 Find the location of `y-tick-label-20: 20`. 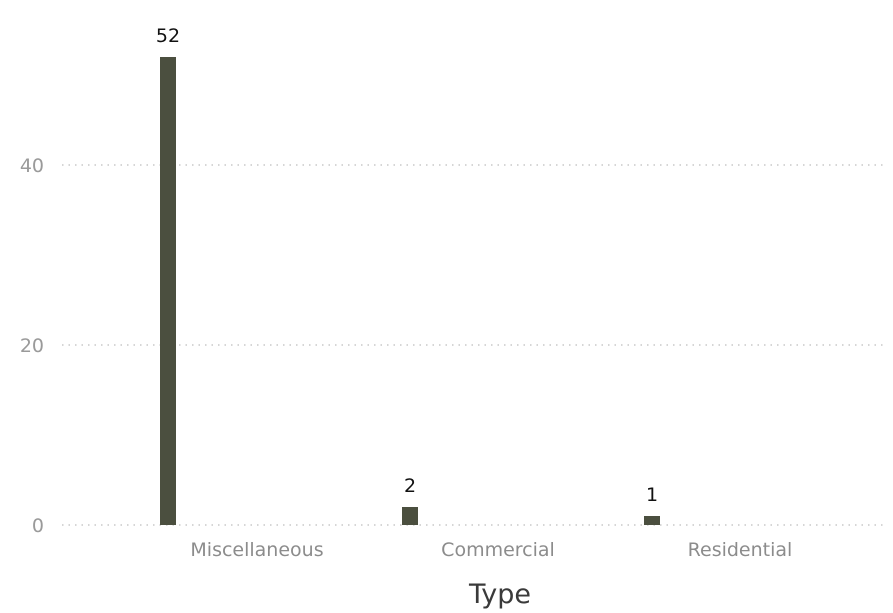

y-tick-label-20: 20 is located at coordinates (32, 346).